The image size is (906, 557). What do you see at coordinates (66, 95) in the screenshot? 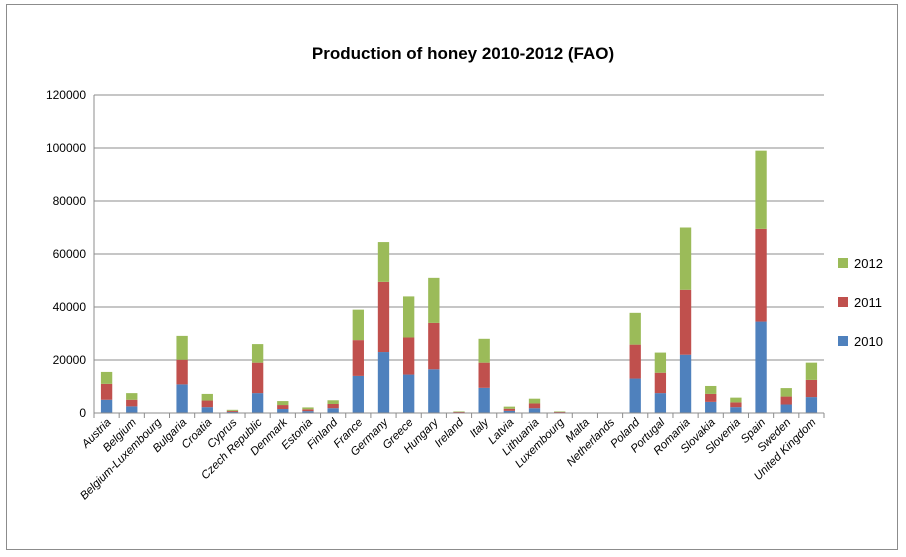
I see `y-tick-label: 120000` at bounding box center [66, 95].